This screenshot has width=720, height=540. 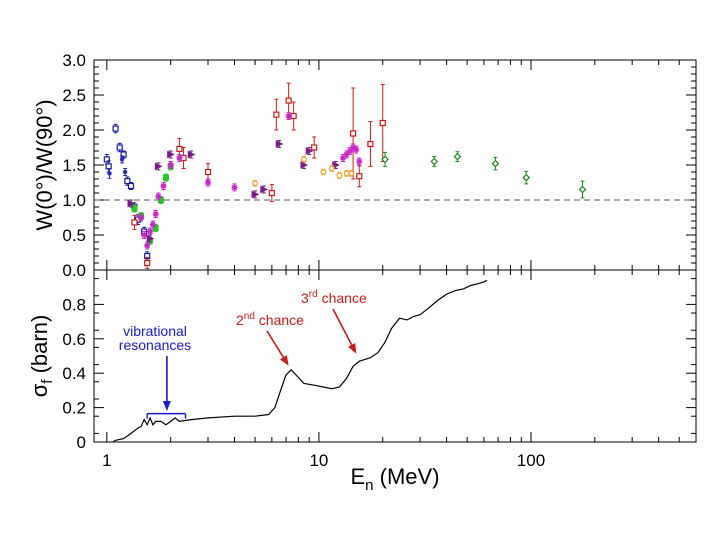 What do you see at coordinates (74, 408) in the screenshot?
I see `bottom-y-tick-label: 0.2` at bounding box center [74, 408].